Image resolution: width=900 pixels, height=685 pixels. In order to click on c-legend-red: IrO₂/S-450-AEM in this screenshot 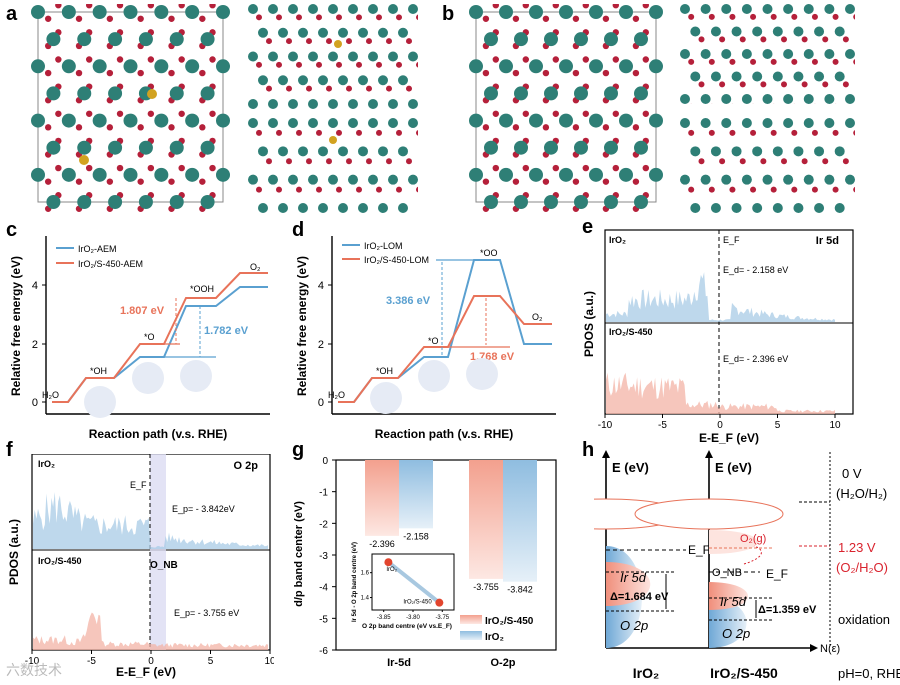, I will do `click(110, 264)`.